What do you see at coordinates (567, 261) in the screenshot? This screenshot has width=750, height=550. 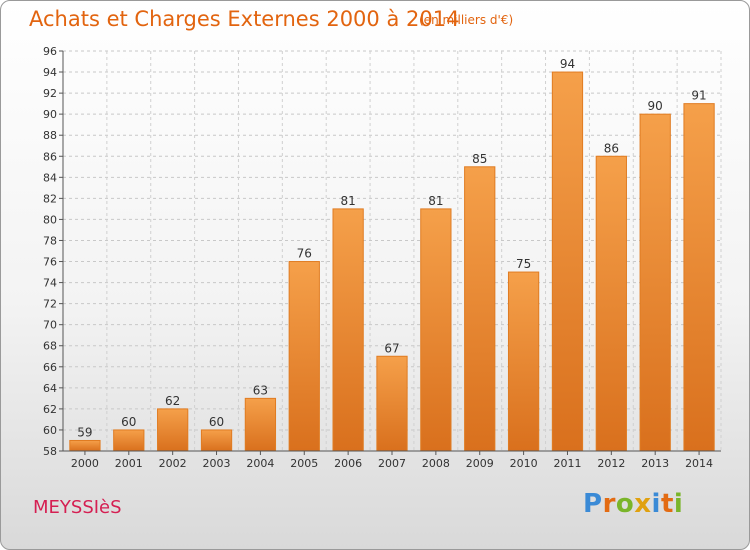 I see `bar-2011` at bounding box center [567, 261].